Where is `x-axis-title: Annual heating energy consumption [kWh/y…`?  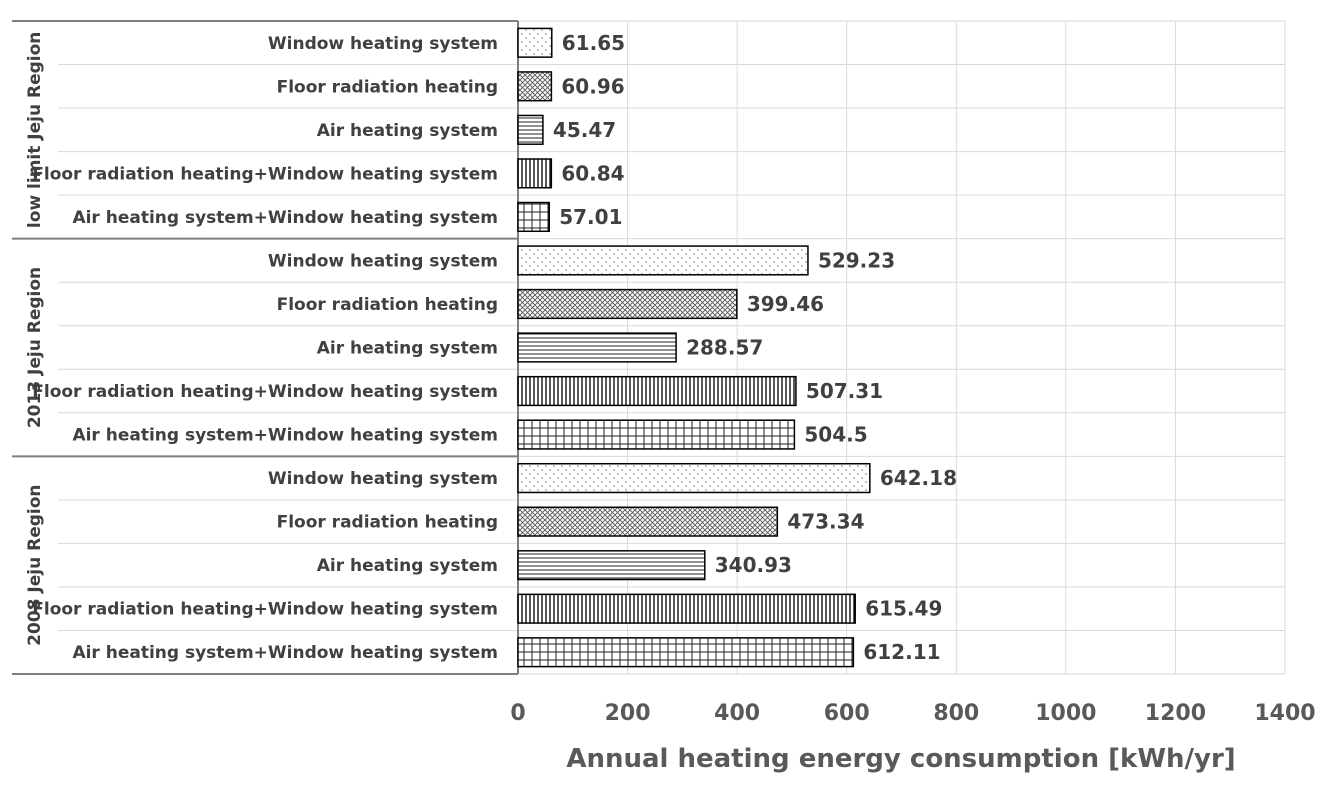
x-axis-title: Annual heating energy consumption [kWh/y… is located at coordinates (900, 759).